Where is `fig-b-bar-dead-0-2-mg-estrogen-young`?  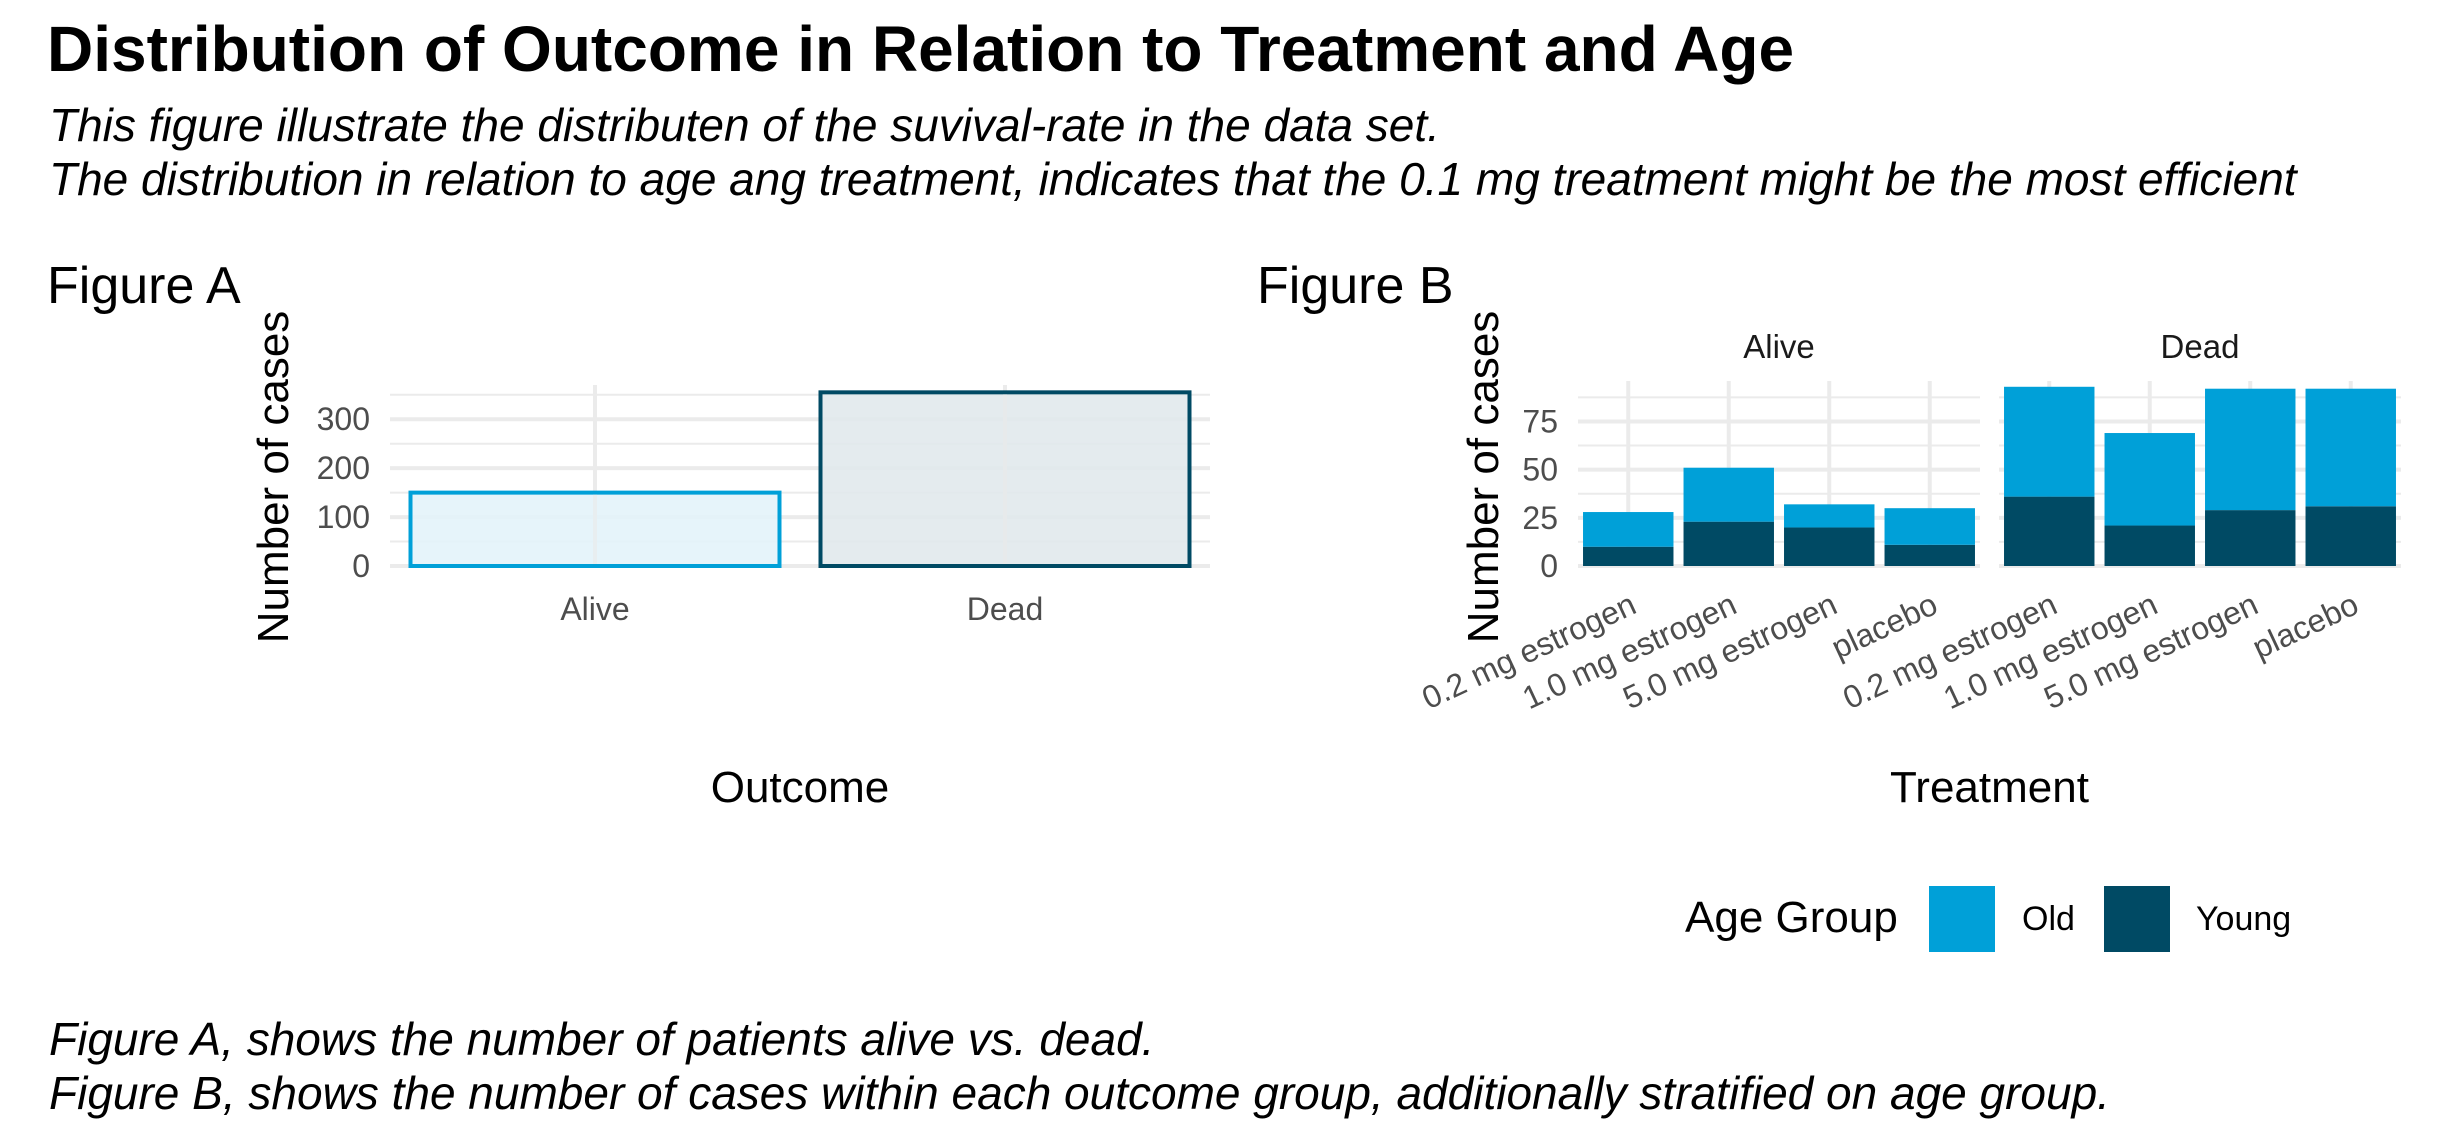 fig-b-bar-dead-0-2-mg-estrogen-young is located at coordinates (2049, 531).